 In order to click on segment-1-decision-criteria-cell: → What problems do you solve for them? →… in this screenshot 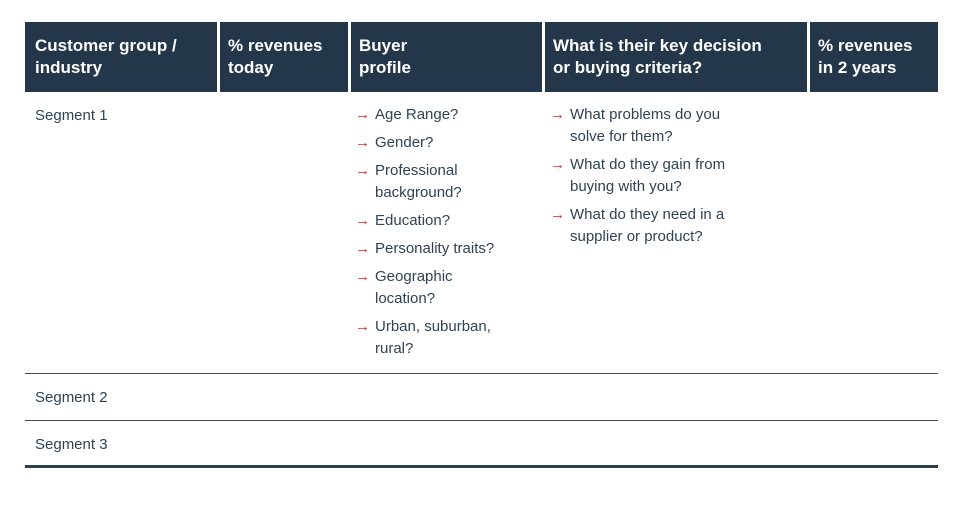, I will do `click(674, 232)`.